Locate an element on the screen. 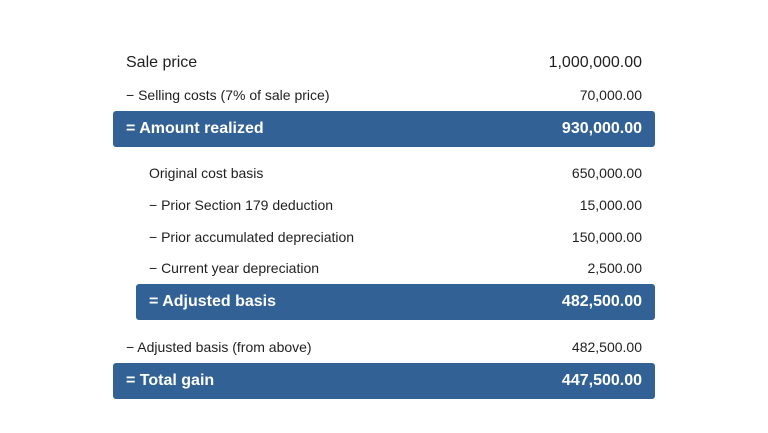 This screenshot has width=768, height=433. row-label: − Prior accumulated depreciation is located at coordinates (252, 237).